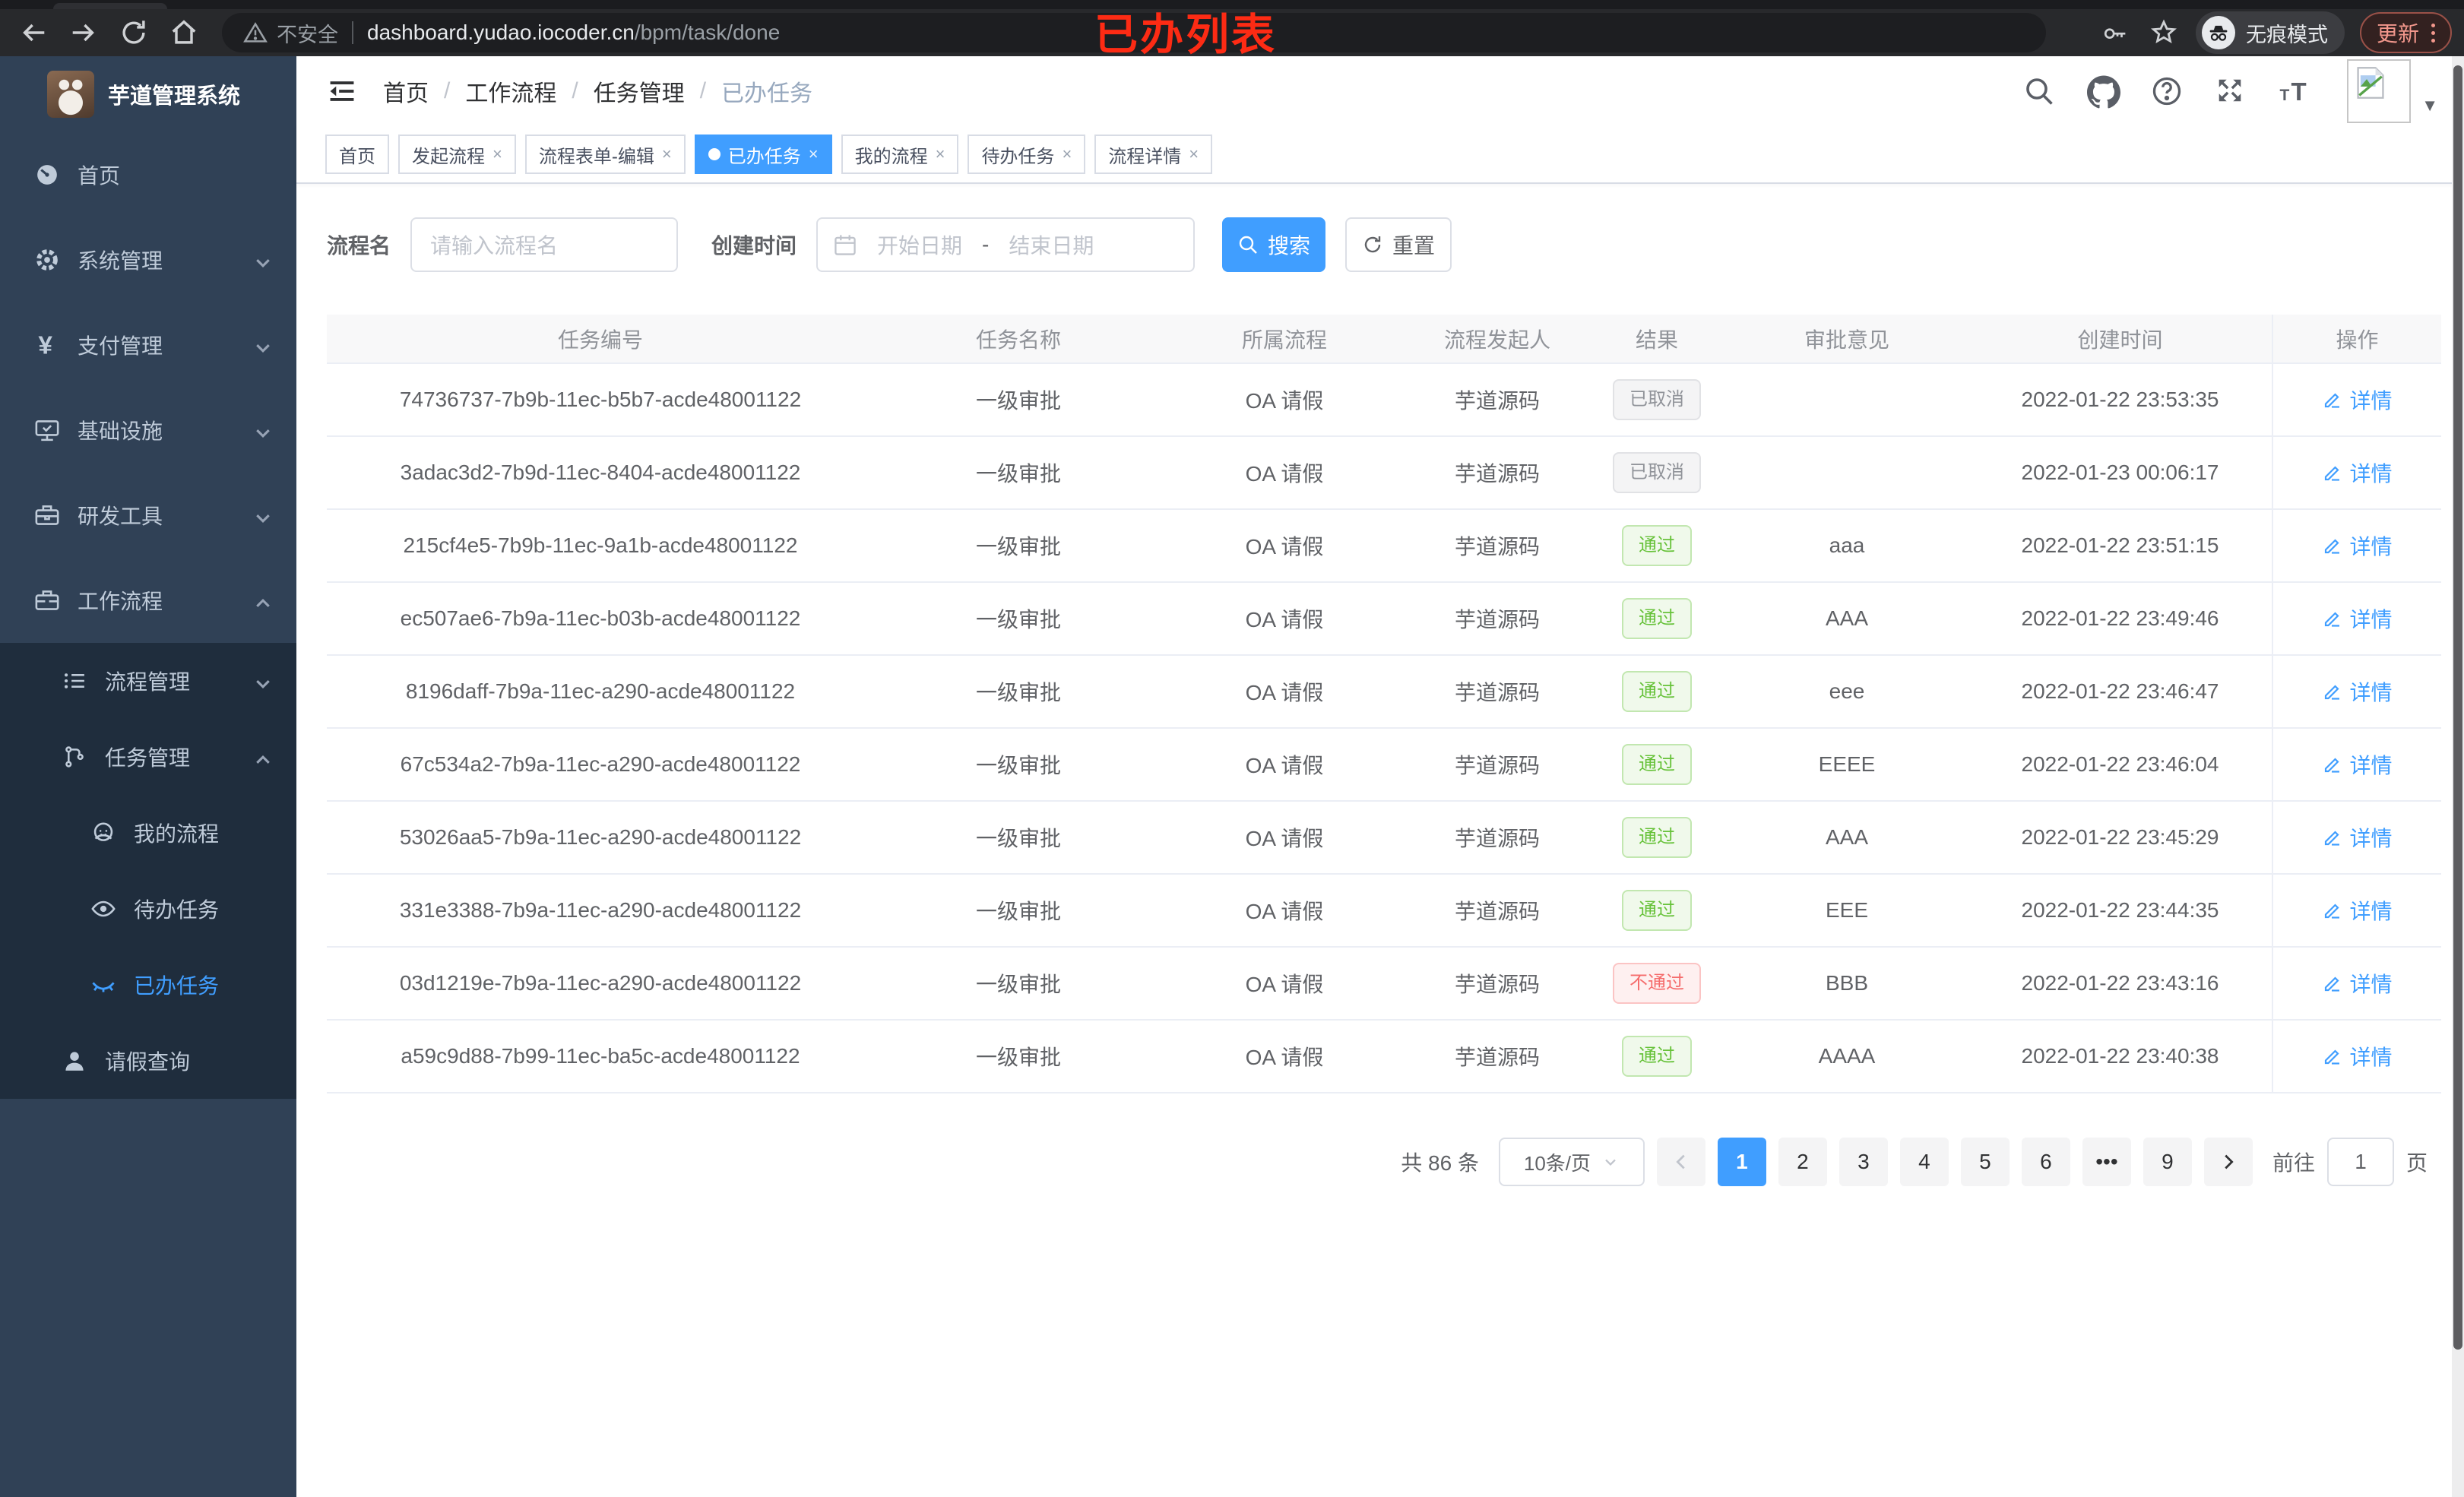 This screenshot has height=1497, width=2464. Describe the element at coordinates (148, 174) in the screenshot. I see `sidebar-item-首页: 首页` at that location.